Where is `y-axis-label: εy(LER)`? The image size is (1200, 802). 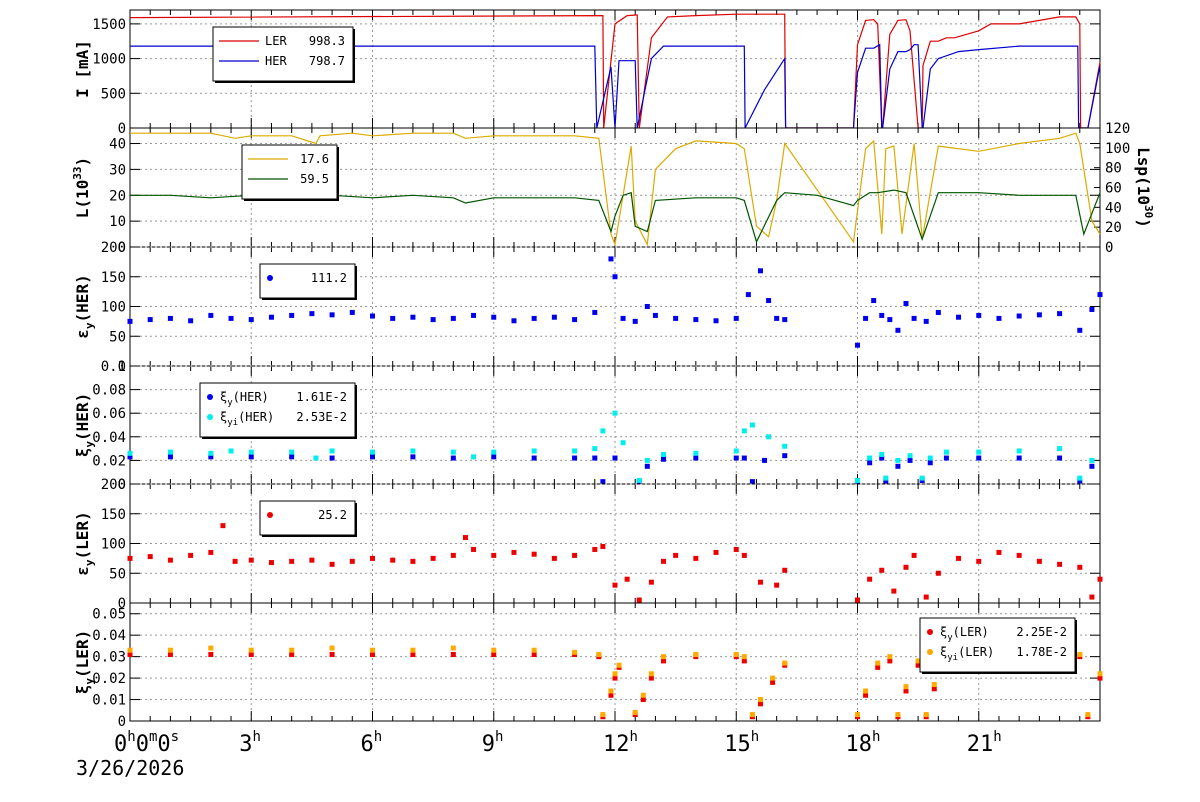
y-axis-label: εy(LER) is located at coordinates (84, 543).